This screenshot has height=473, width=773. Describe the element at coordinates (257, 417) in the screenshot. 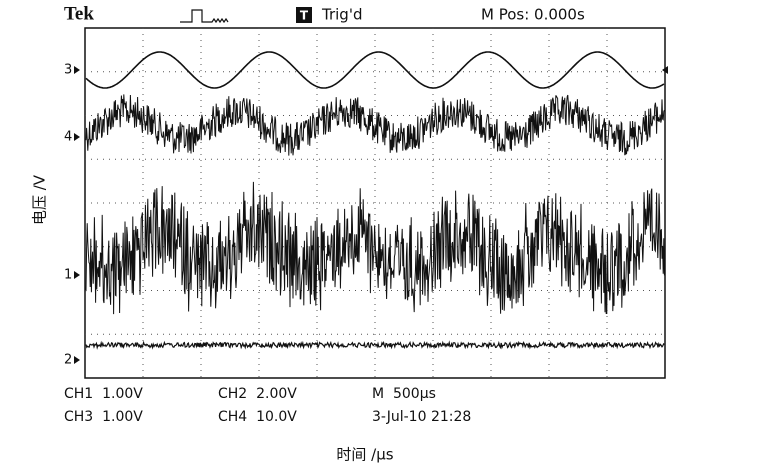

I see `readout: CH4 10.0V` at that location.